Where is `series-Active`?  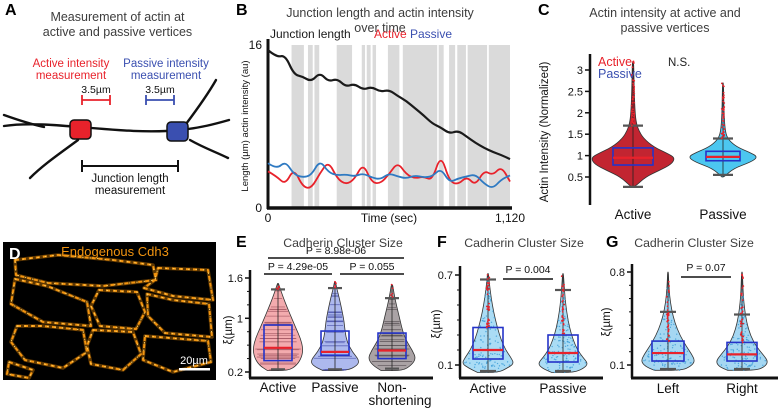
series-Active is located at coordinates (389, 174).